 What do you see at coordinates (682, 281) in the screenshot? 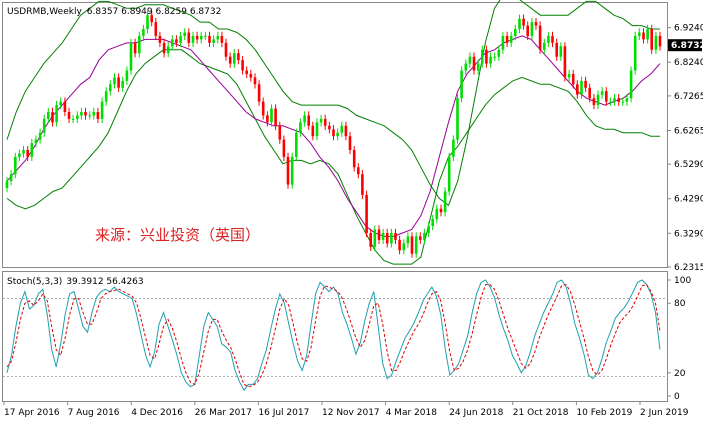
I see `stoch-tick-label: 100` at bounding box center [682, 281].